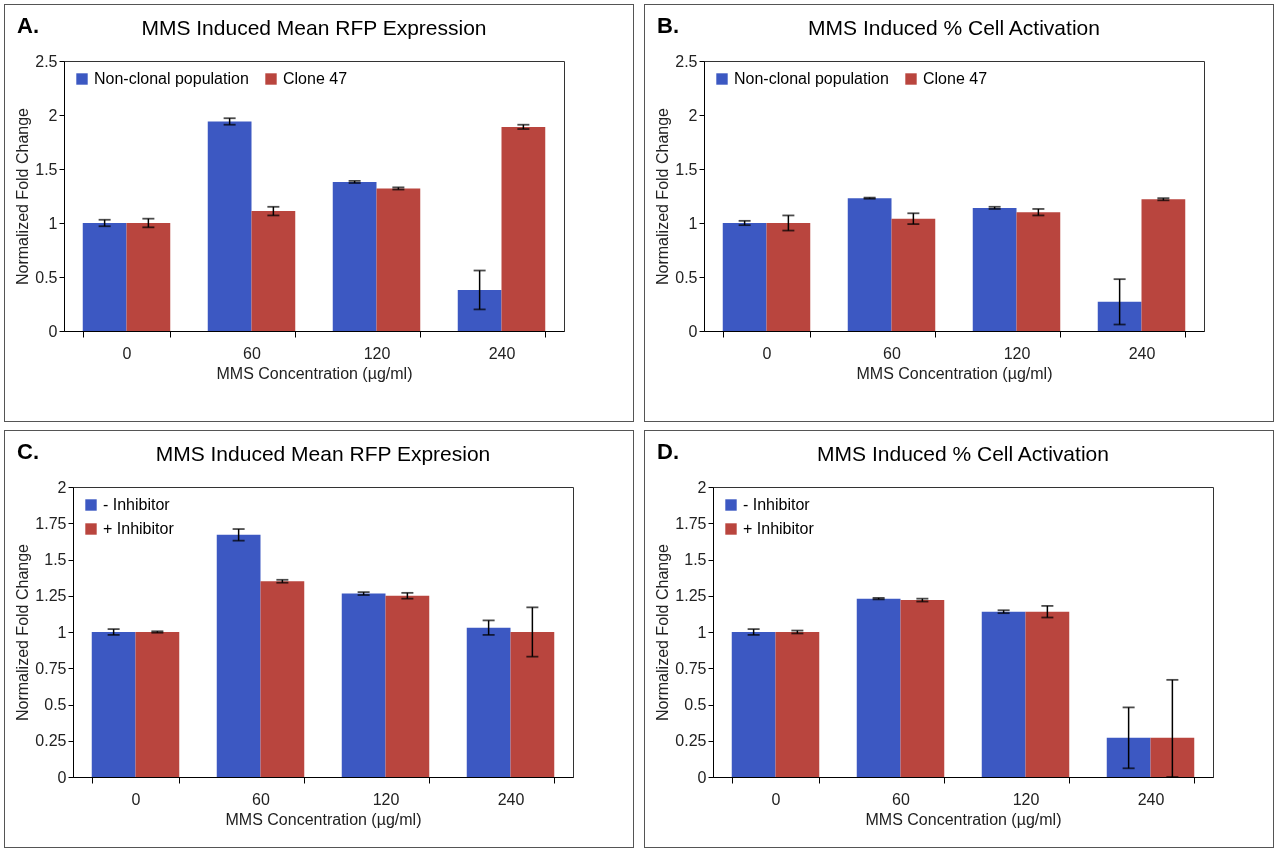  What do you see at coordinates (28, 26) in the screenshot?
I see `text: A.` at bounding box center [28, 26].